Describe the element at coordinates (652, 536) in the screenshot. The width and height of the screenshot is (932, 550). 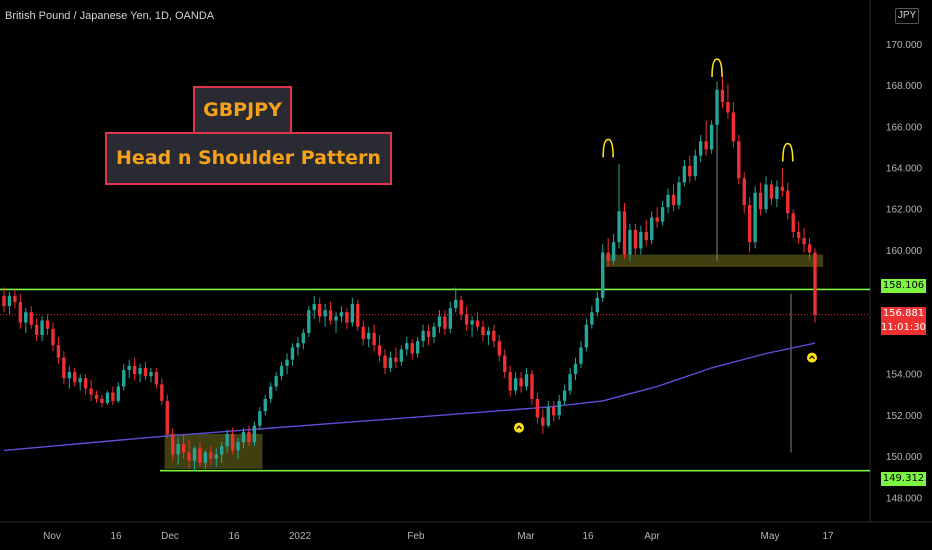
I see `x-tick-label: Apr` at that location.